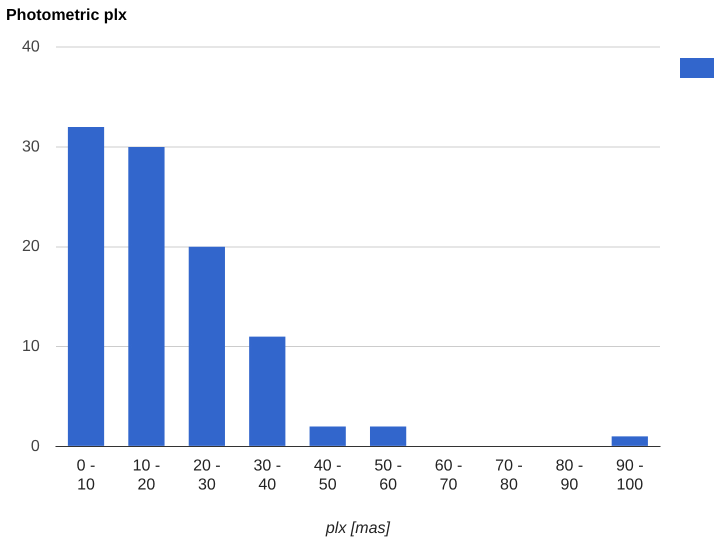 The image size is (714, 548). What do you see at coordinates (509, 475) in the screenshot?
I see `x-tick-label: 70 - 80` at bounding box center [509, 475].